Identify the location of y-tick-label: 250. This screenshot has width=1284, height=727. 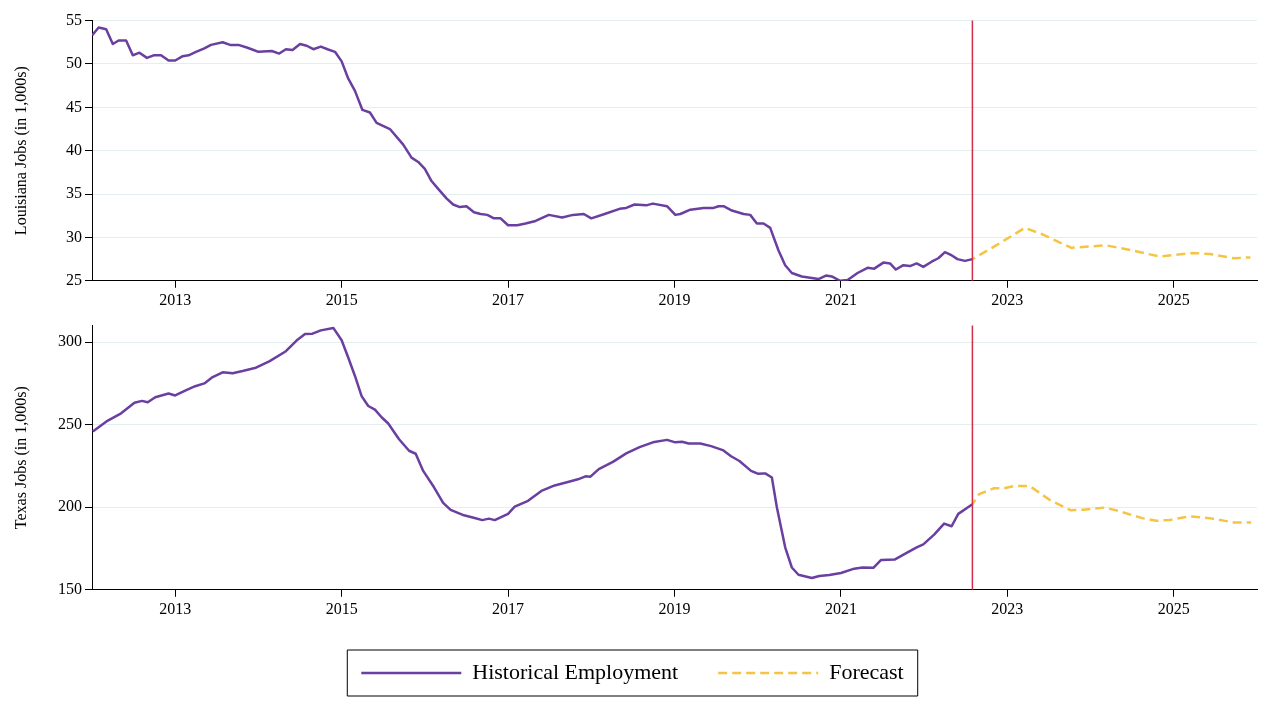
(70, 423).